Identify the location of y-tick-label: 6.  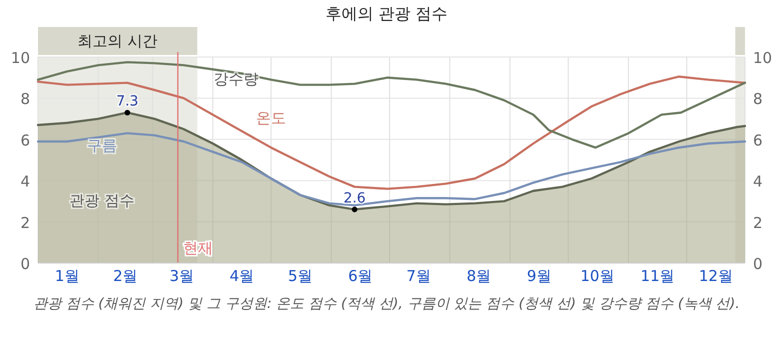
(25, 140).